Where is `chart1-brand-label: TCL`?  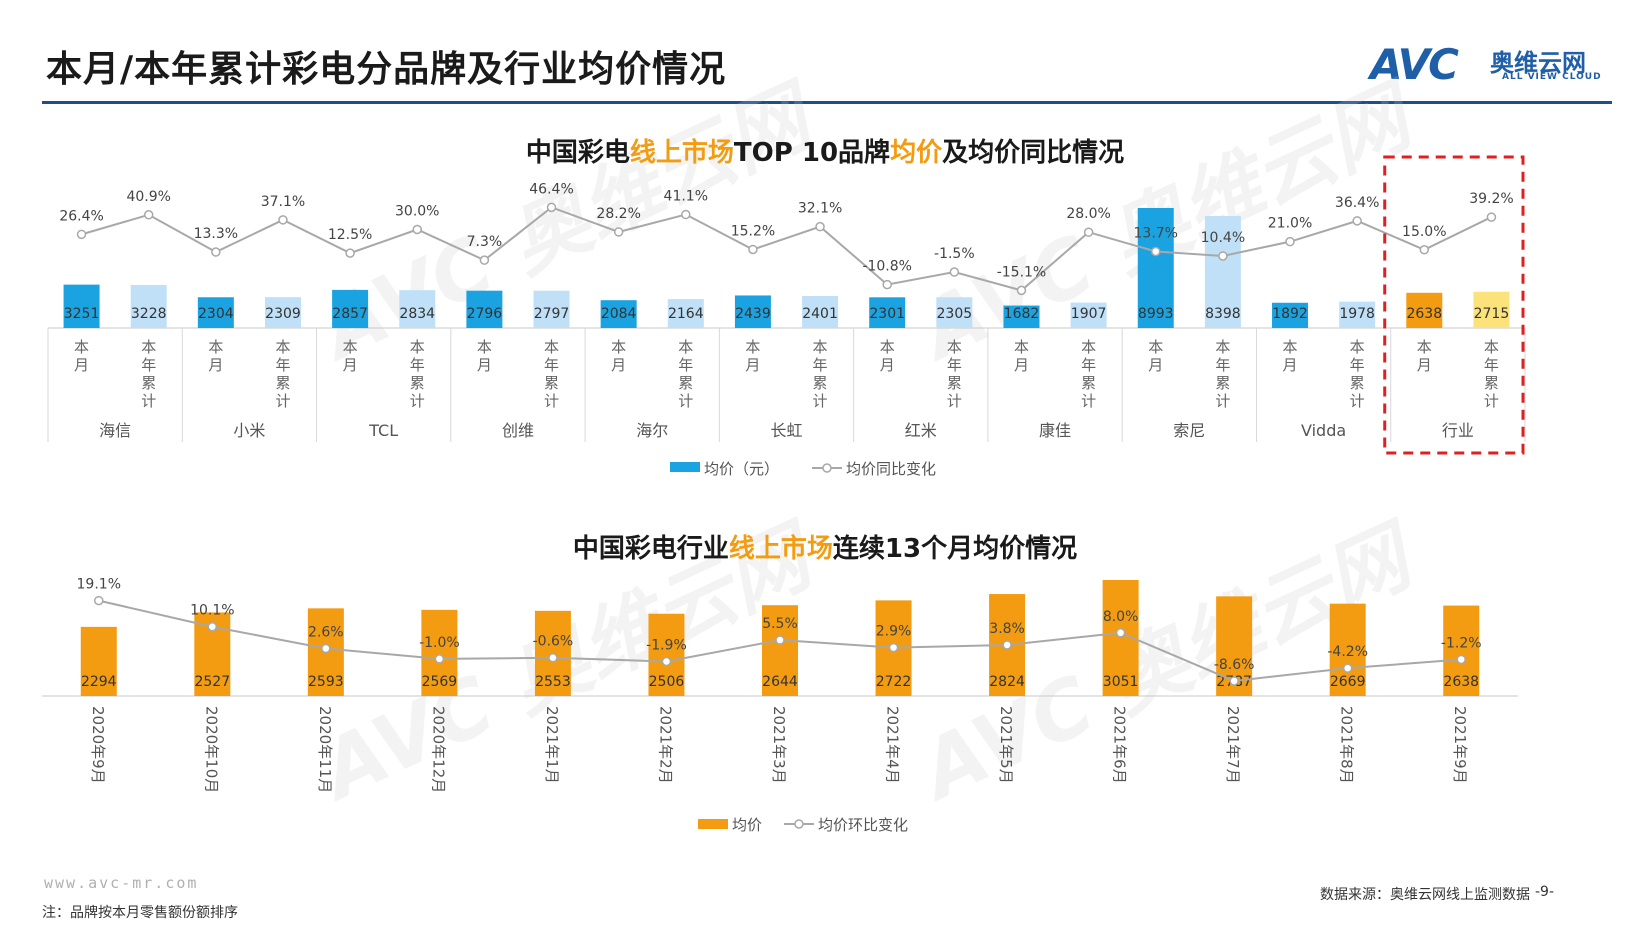
chart1-brand-label: TCL is located at coordinates (383, 430).